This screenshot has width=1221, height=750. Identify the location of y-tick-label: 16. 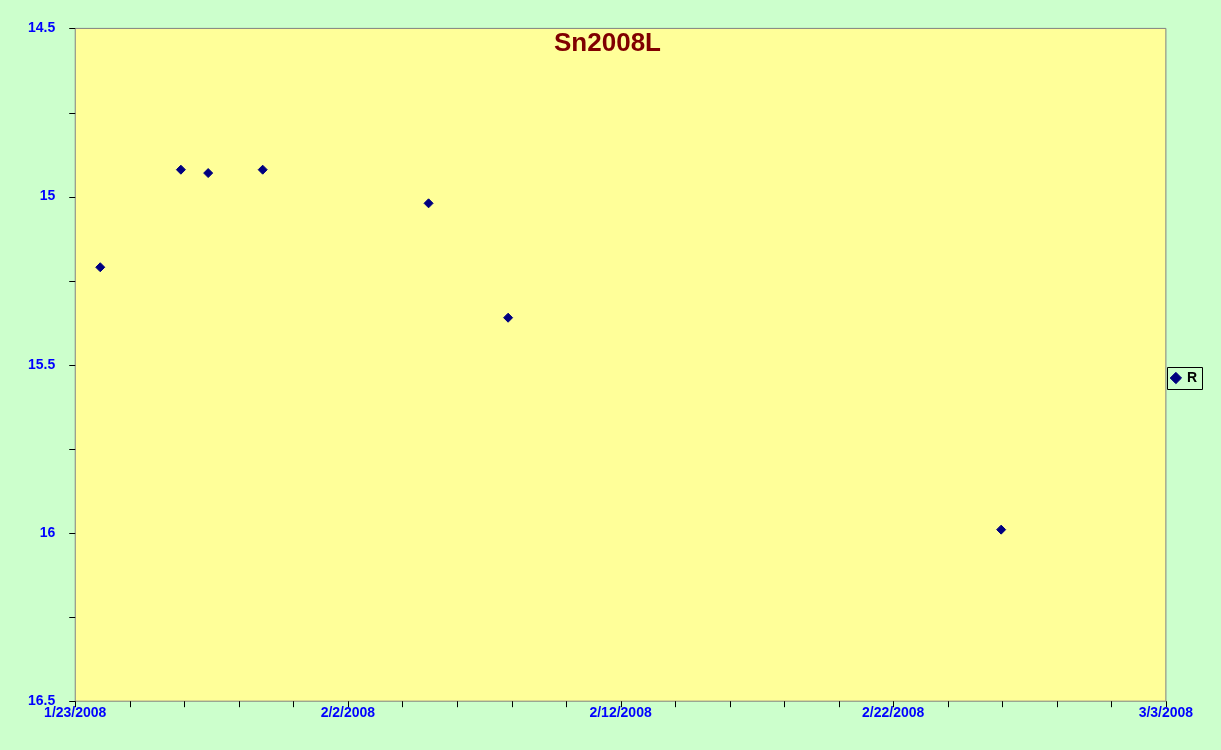
(47, 531).